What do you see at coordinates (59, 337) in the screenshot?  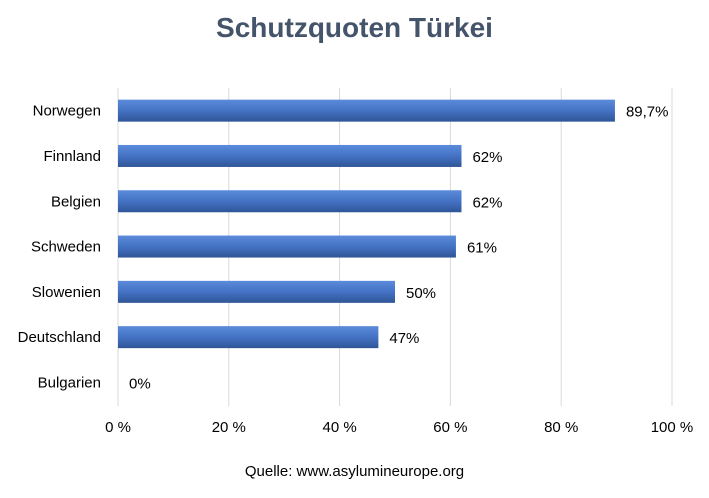 I see `category-label: Deutschland` at bounding box center [59, 337].